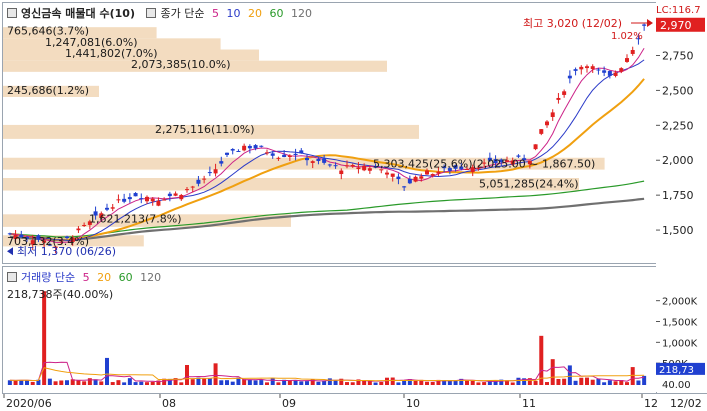  I want to click on price-tick-label: 2,250, so click(678, 125).